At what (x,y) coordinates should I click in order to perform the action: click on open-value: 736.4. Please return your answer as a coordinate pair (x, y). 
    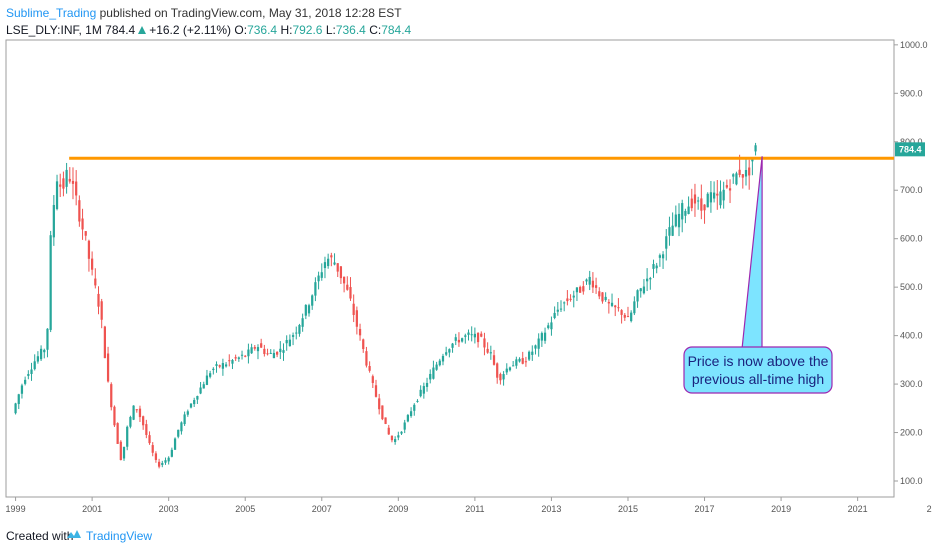
    Looking at the image, I should click on (262, 30).